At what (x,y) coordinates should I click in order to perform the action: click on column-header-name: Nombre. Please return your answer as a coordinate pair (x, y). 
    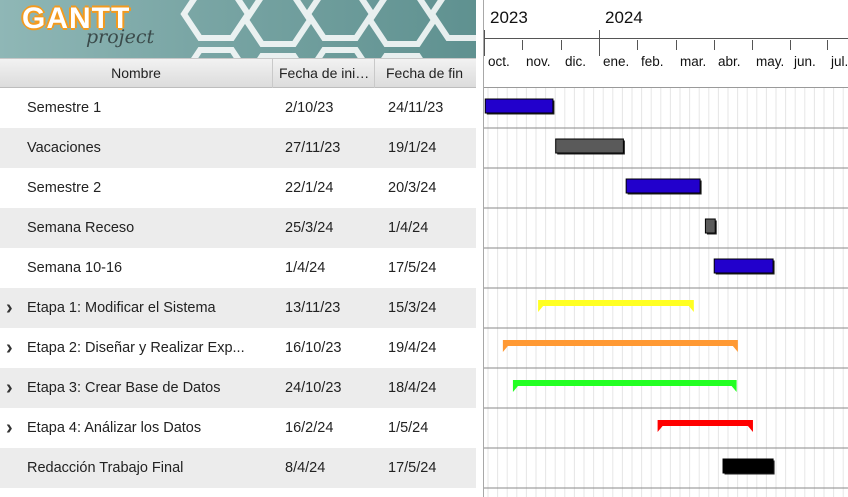
    Looking at the image, I should click on (136, 73).